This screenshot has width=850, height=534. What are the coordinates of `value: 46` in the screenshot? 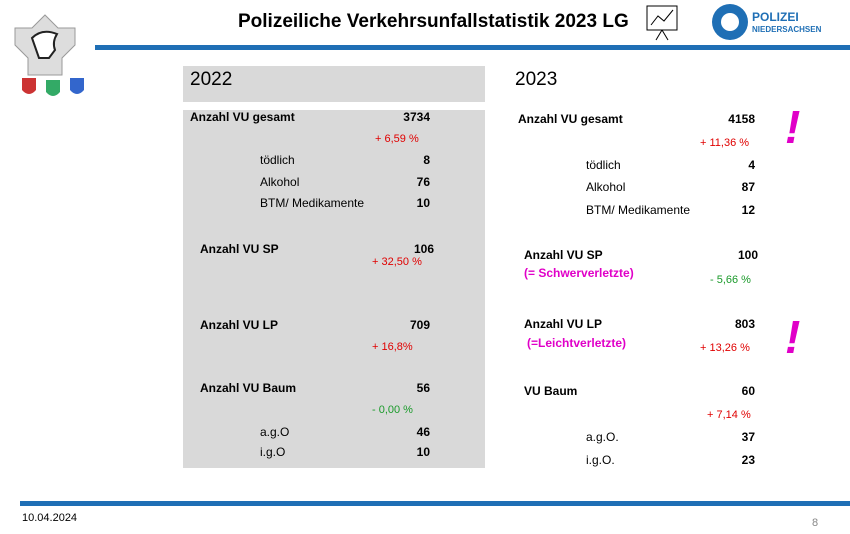 It's located at (423, 432).